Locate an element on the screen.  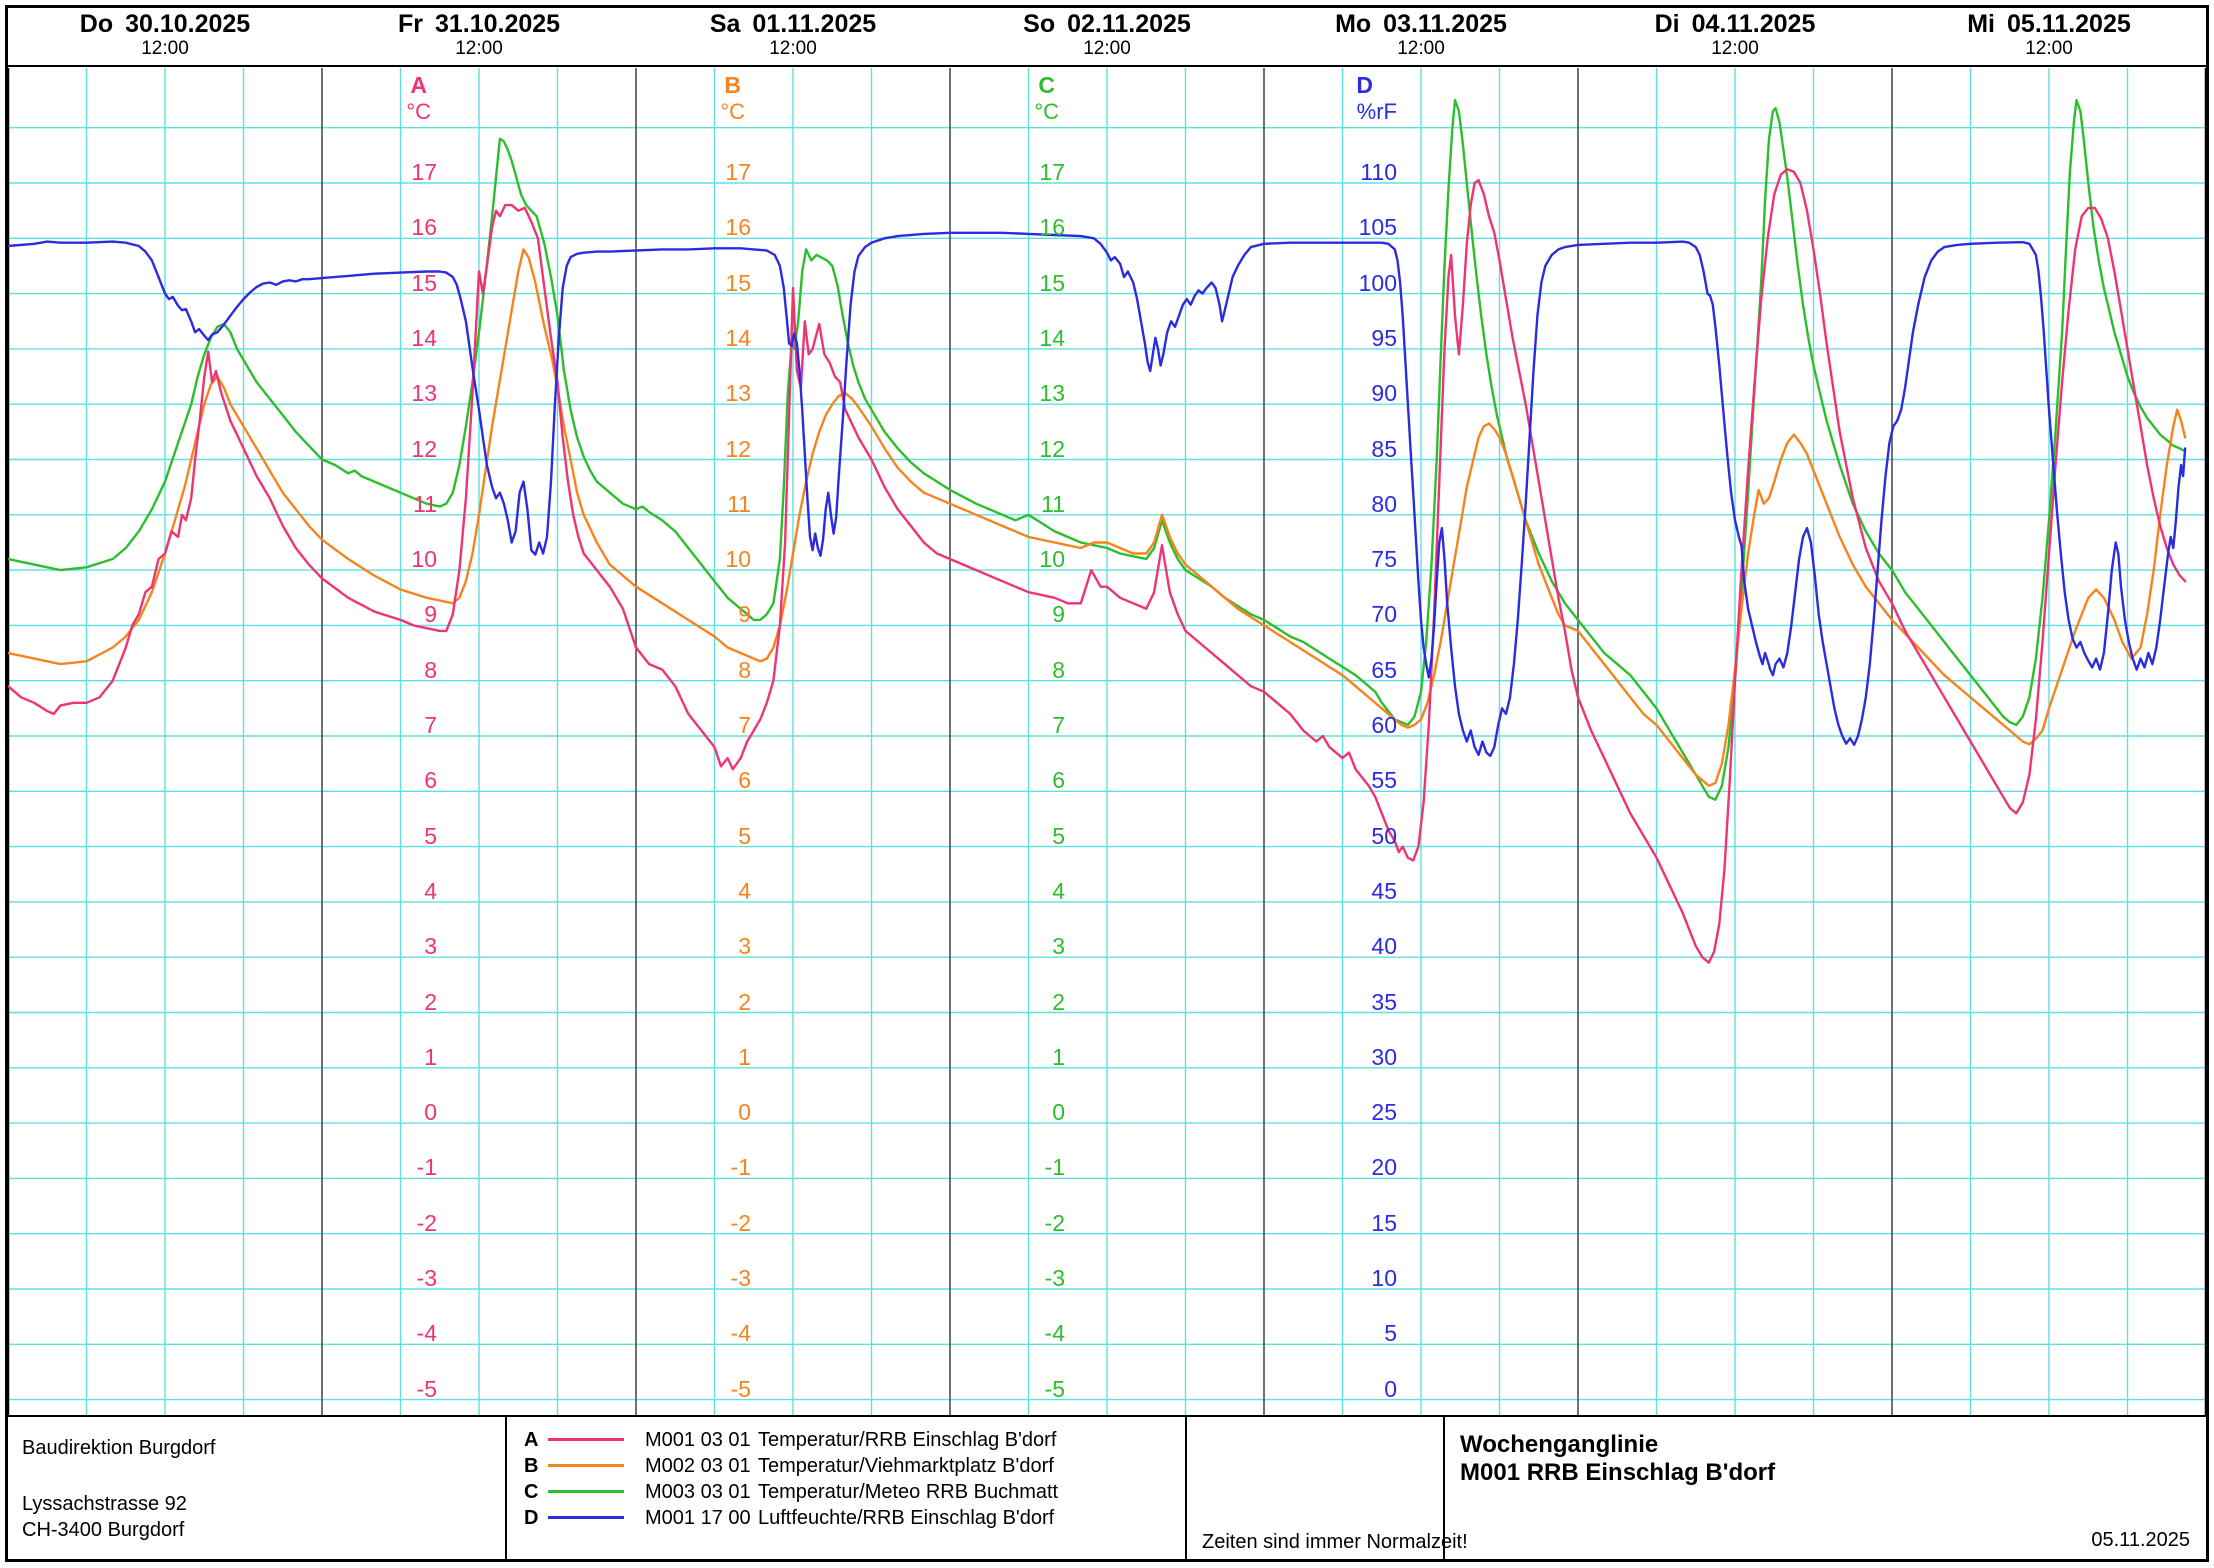
axis-tick-c: 6 is located at coordinates (1058, 780).